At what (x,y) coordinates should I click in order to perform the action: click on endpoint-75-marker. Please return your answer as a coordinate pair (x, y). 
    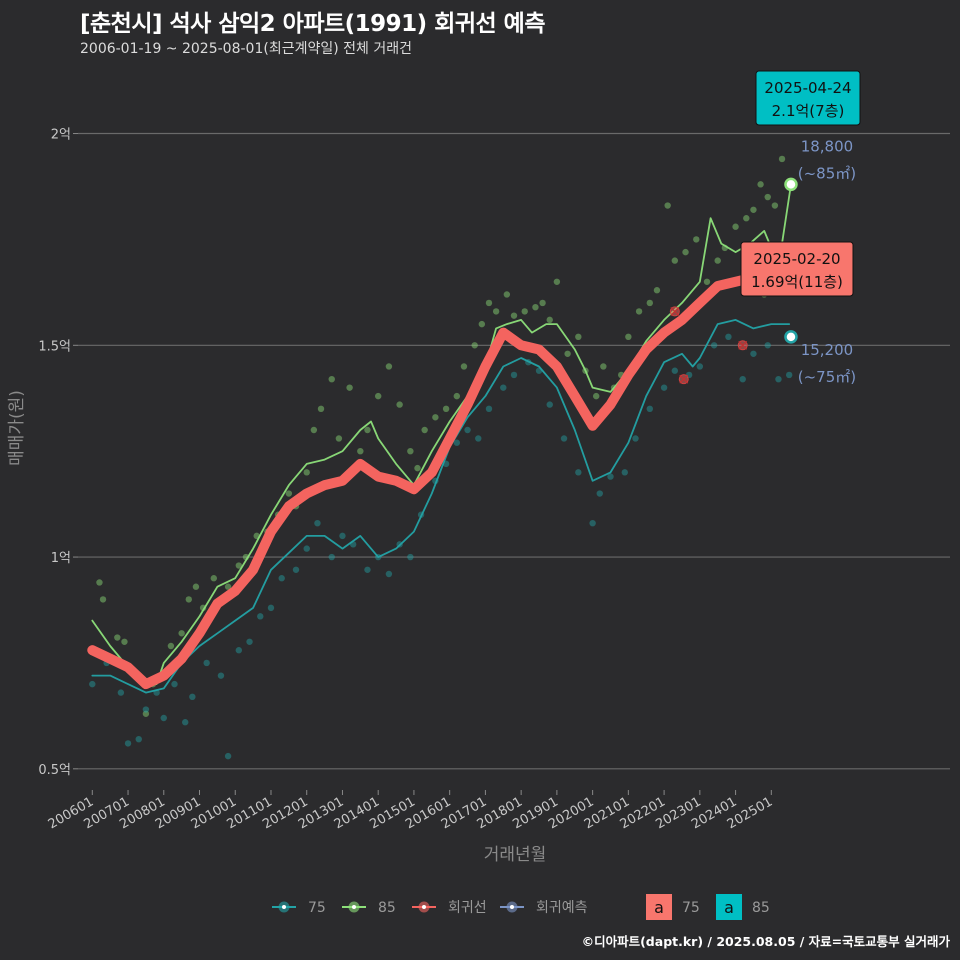
    Looking at the image, I should click on (791, 337).